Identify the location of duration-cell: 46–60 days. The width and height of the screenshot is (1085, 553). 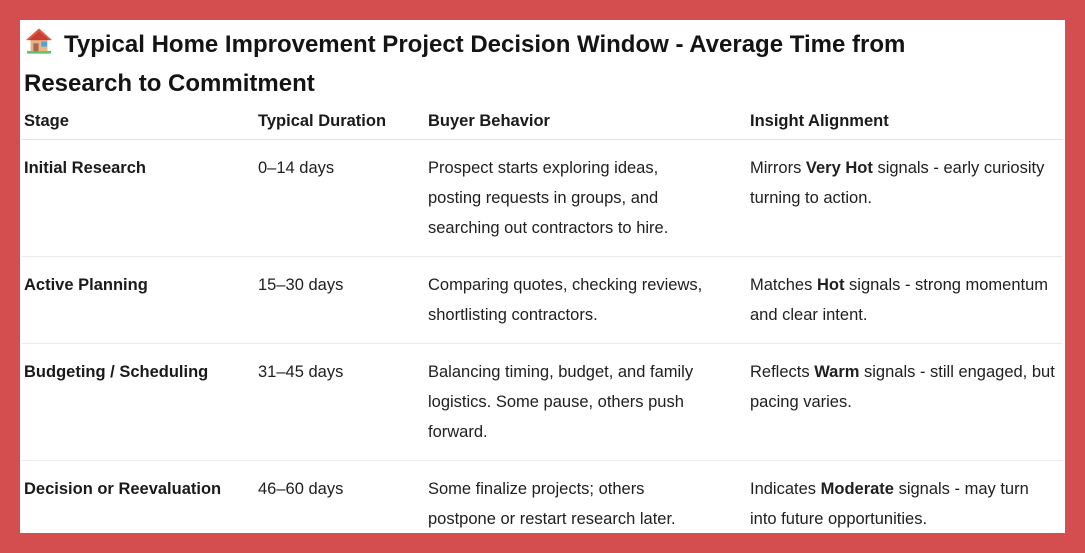
(301, 489).